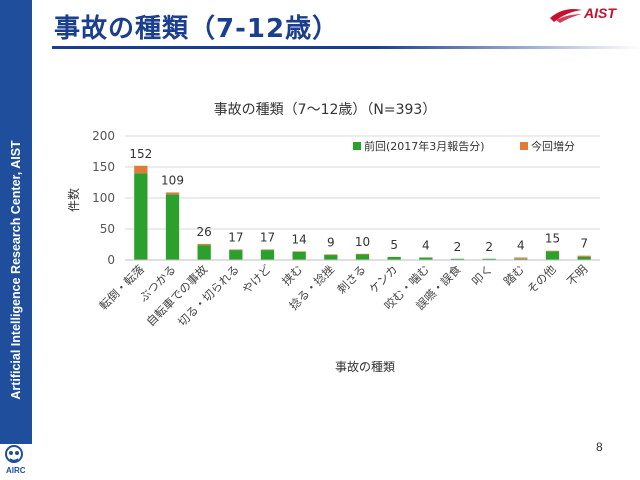 Image resolution: width=640 pixels, height=480 pixels. Describe the element at coordinates (204, 232) in the screenshot. I see `bar-total-label: 26` at that location.